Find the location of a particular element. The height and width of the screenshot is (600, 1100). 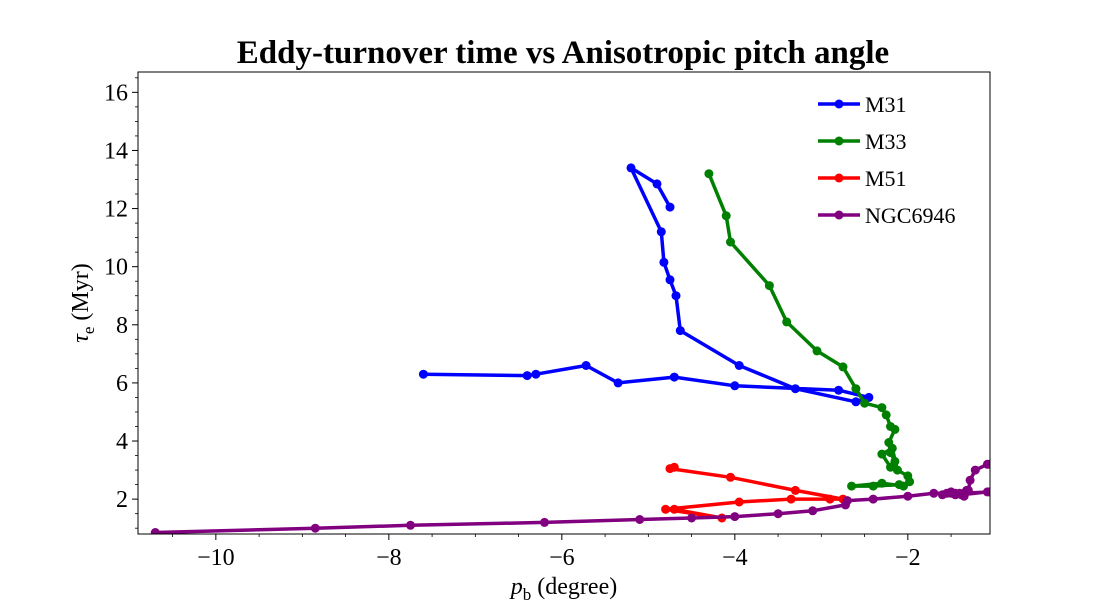

legend-item-M51: M51 is located at coordinates (862, 178).